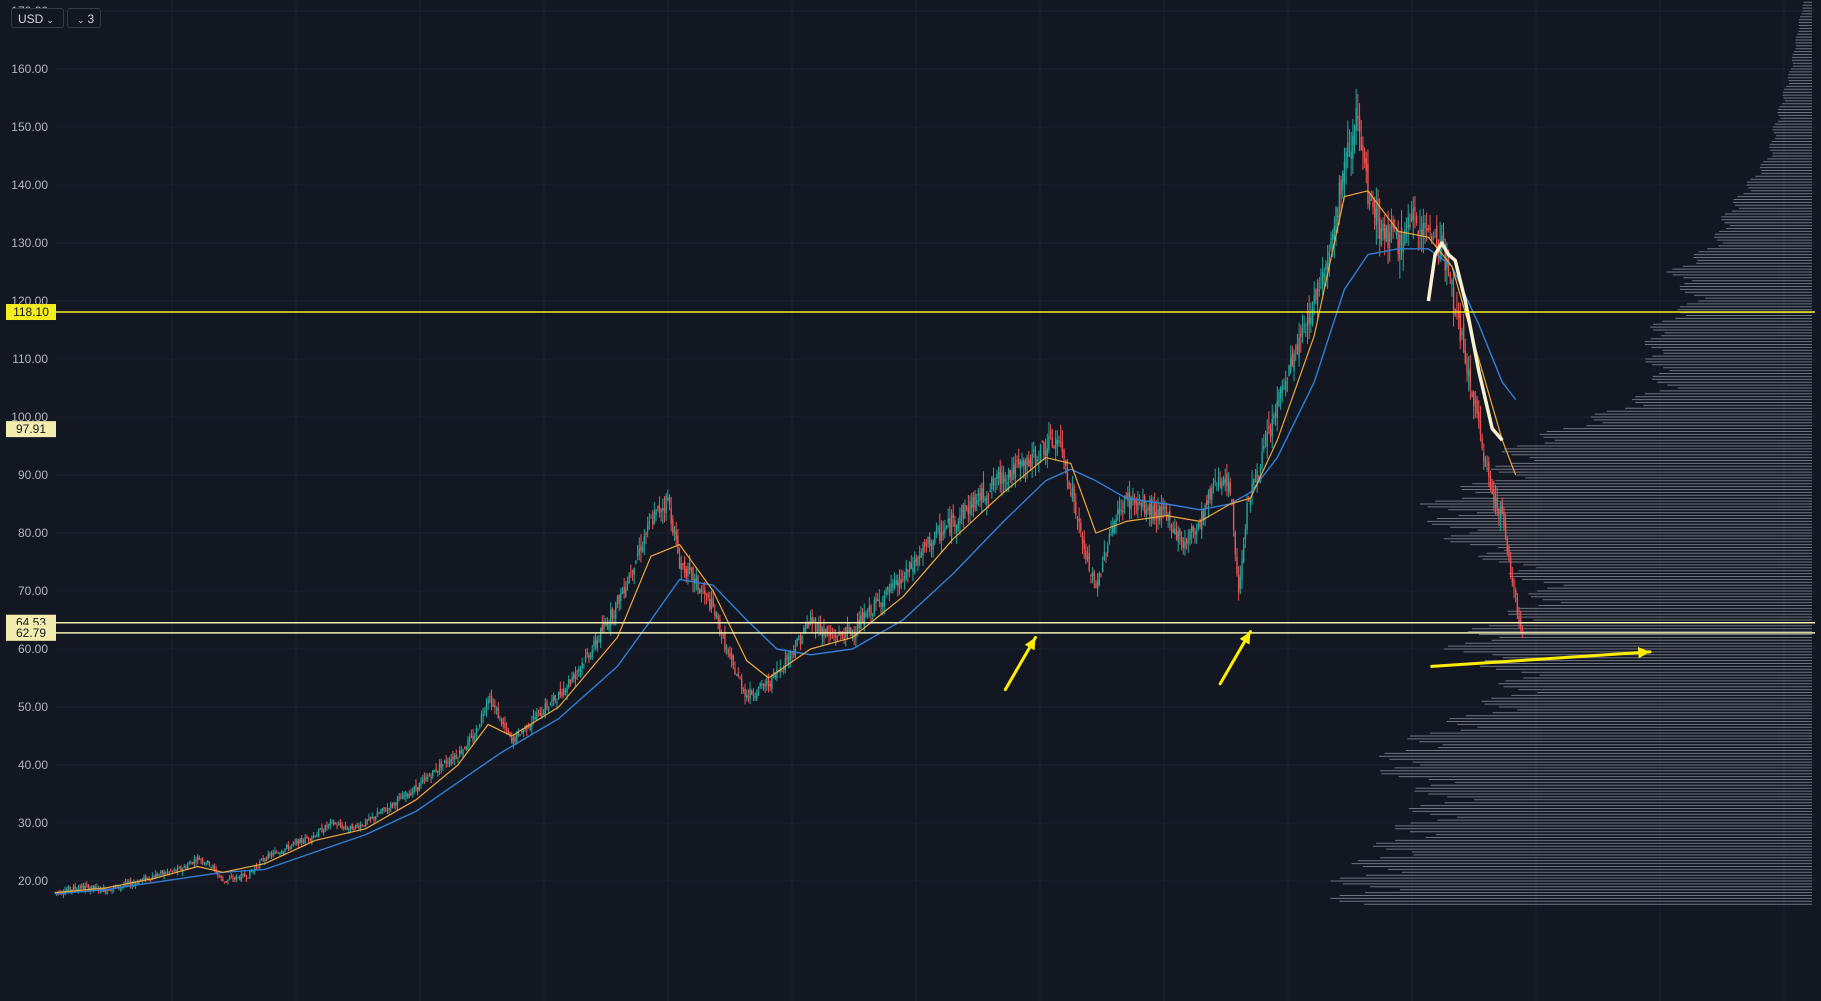  I want to click on annotation-arrow, so click(1541, 659).